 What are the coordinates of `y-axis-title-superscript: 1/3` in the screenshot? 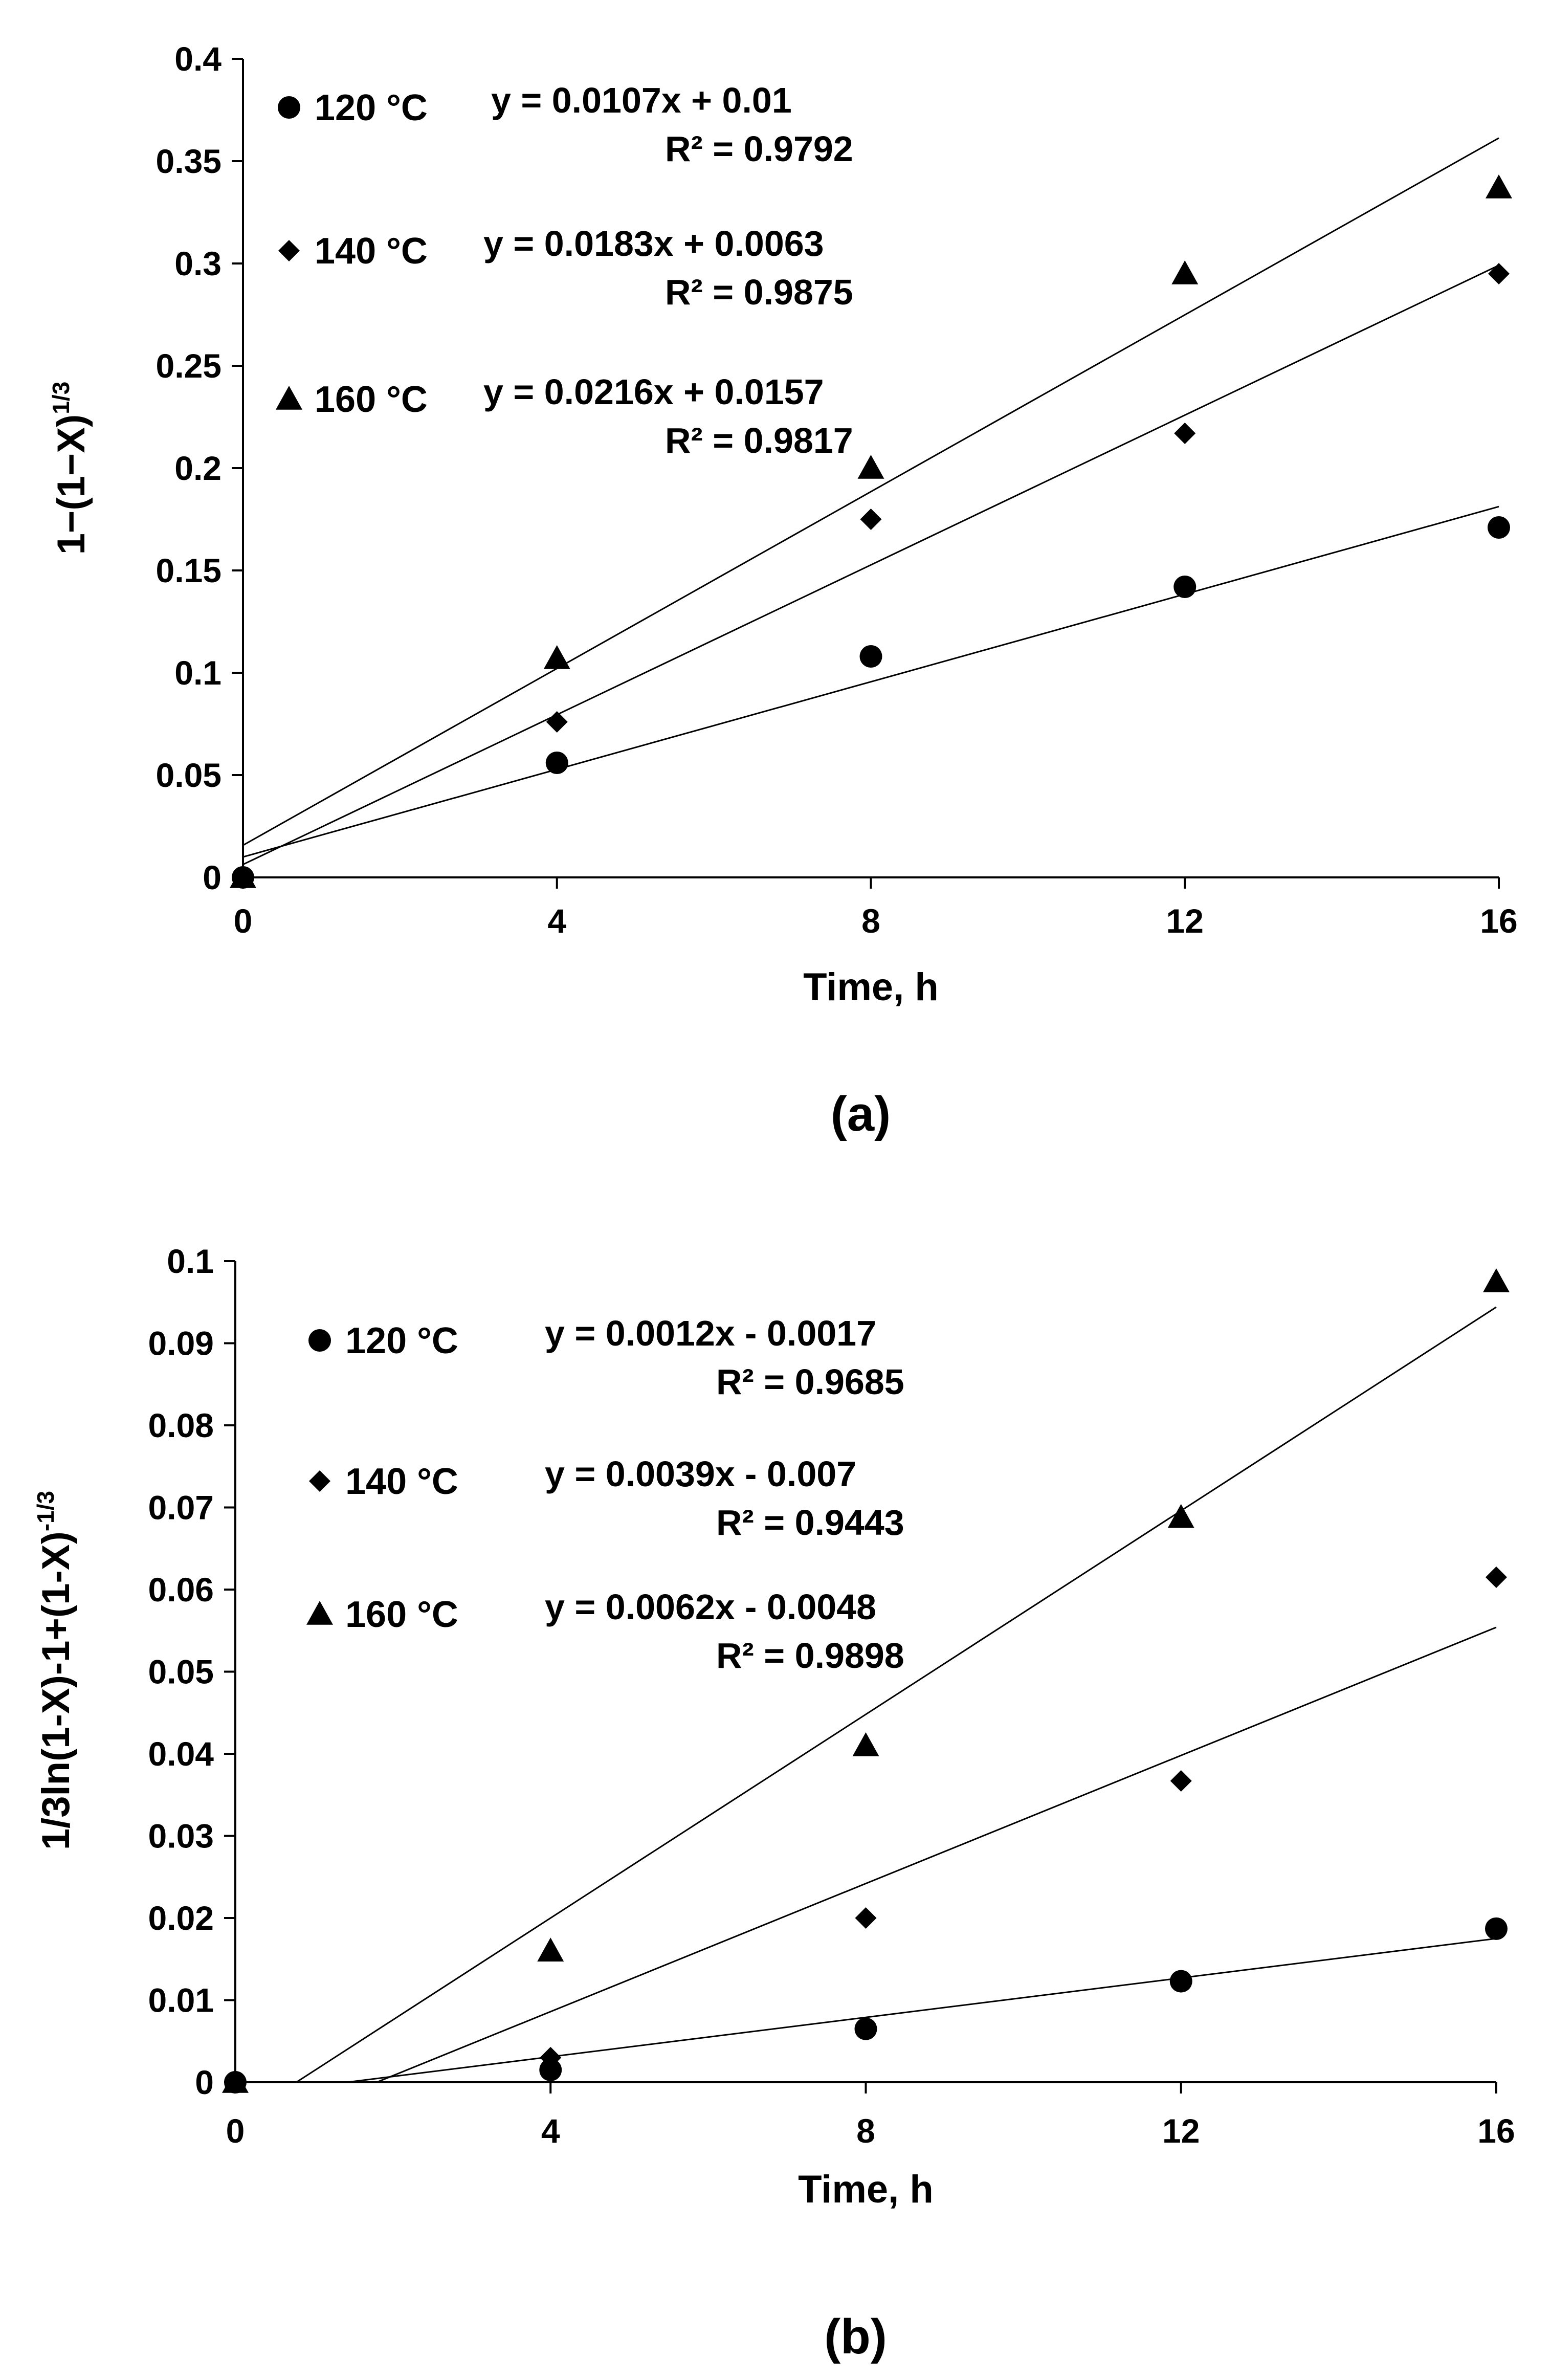 It's located at (61, 398).